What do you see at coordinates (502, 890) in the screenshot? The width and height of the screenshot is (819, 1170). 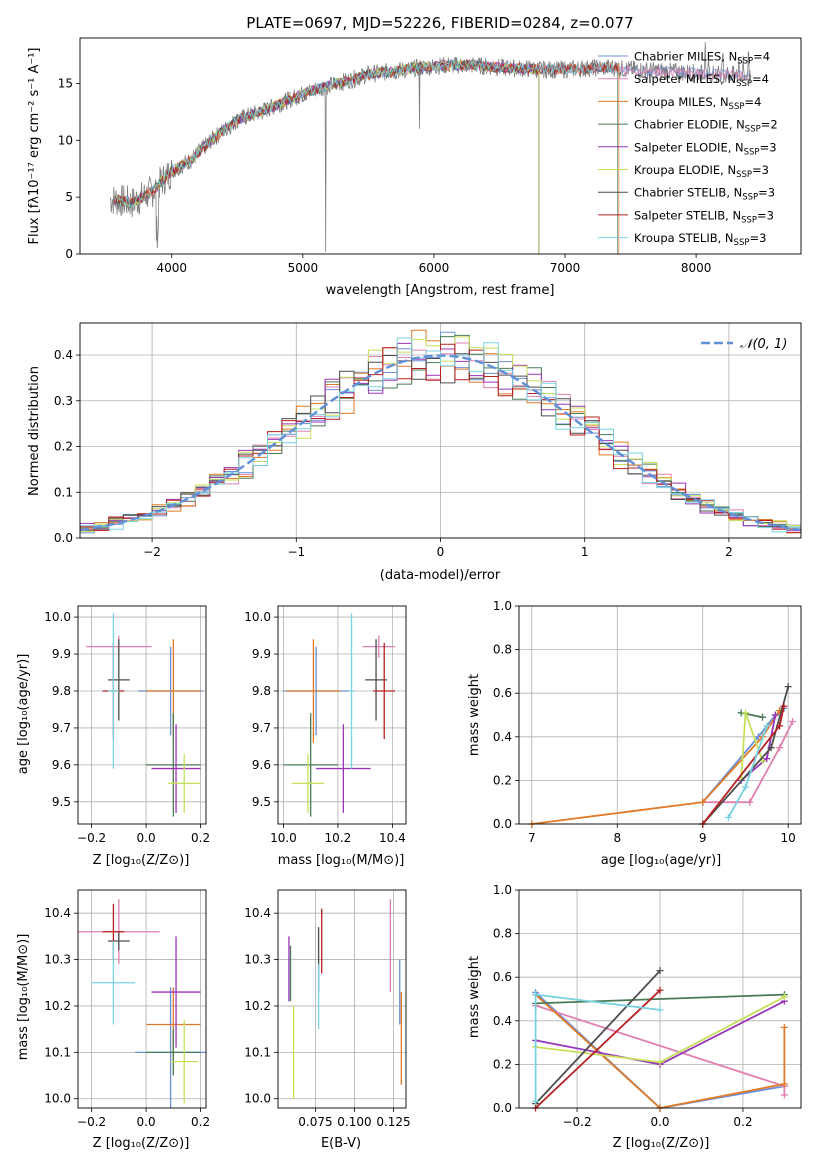 I see `z-massweight-ytick-label: 1.0` at bounding box center [502, 890].